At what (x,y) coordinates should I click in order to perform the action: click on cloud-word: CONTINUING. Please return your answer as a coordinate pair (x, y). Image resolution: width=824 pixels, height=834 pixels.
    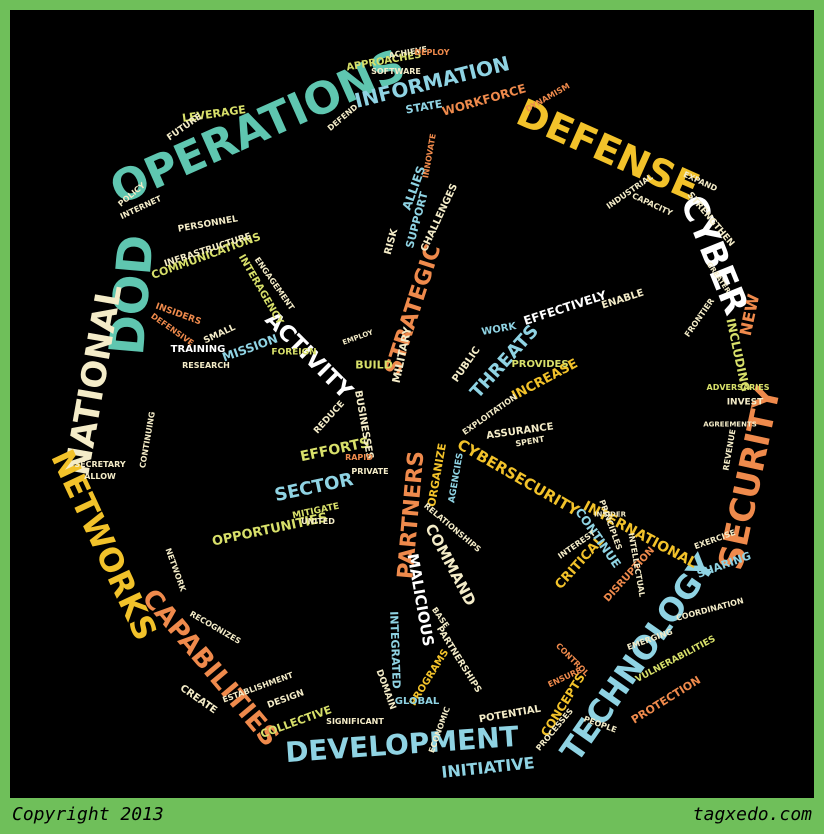
    Looking at the image, I should click on (147, 439).